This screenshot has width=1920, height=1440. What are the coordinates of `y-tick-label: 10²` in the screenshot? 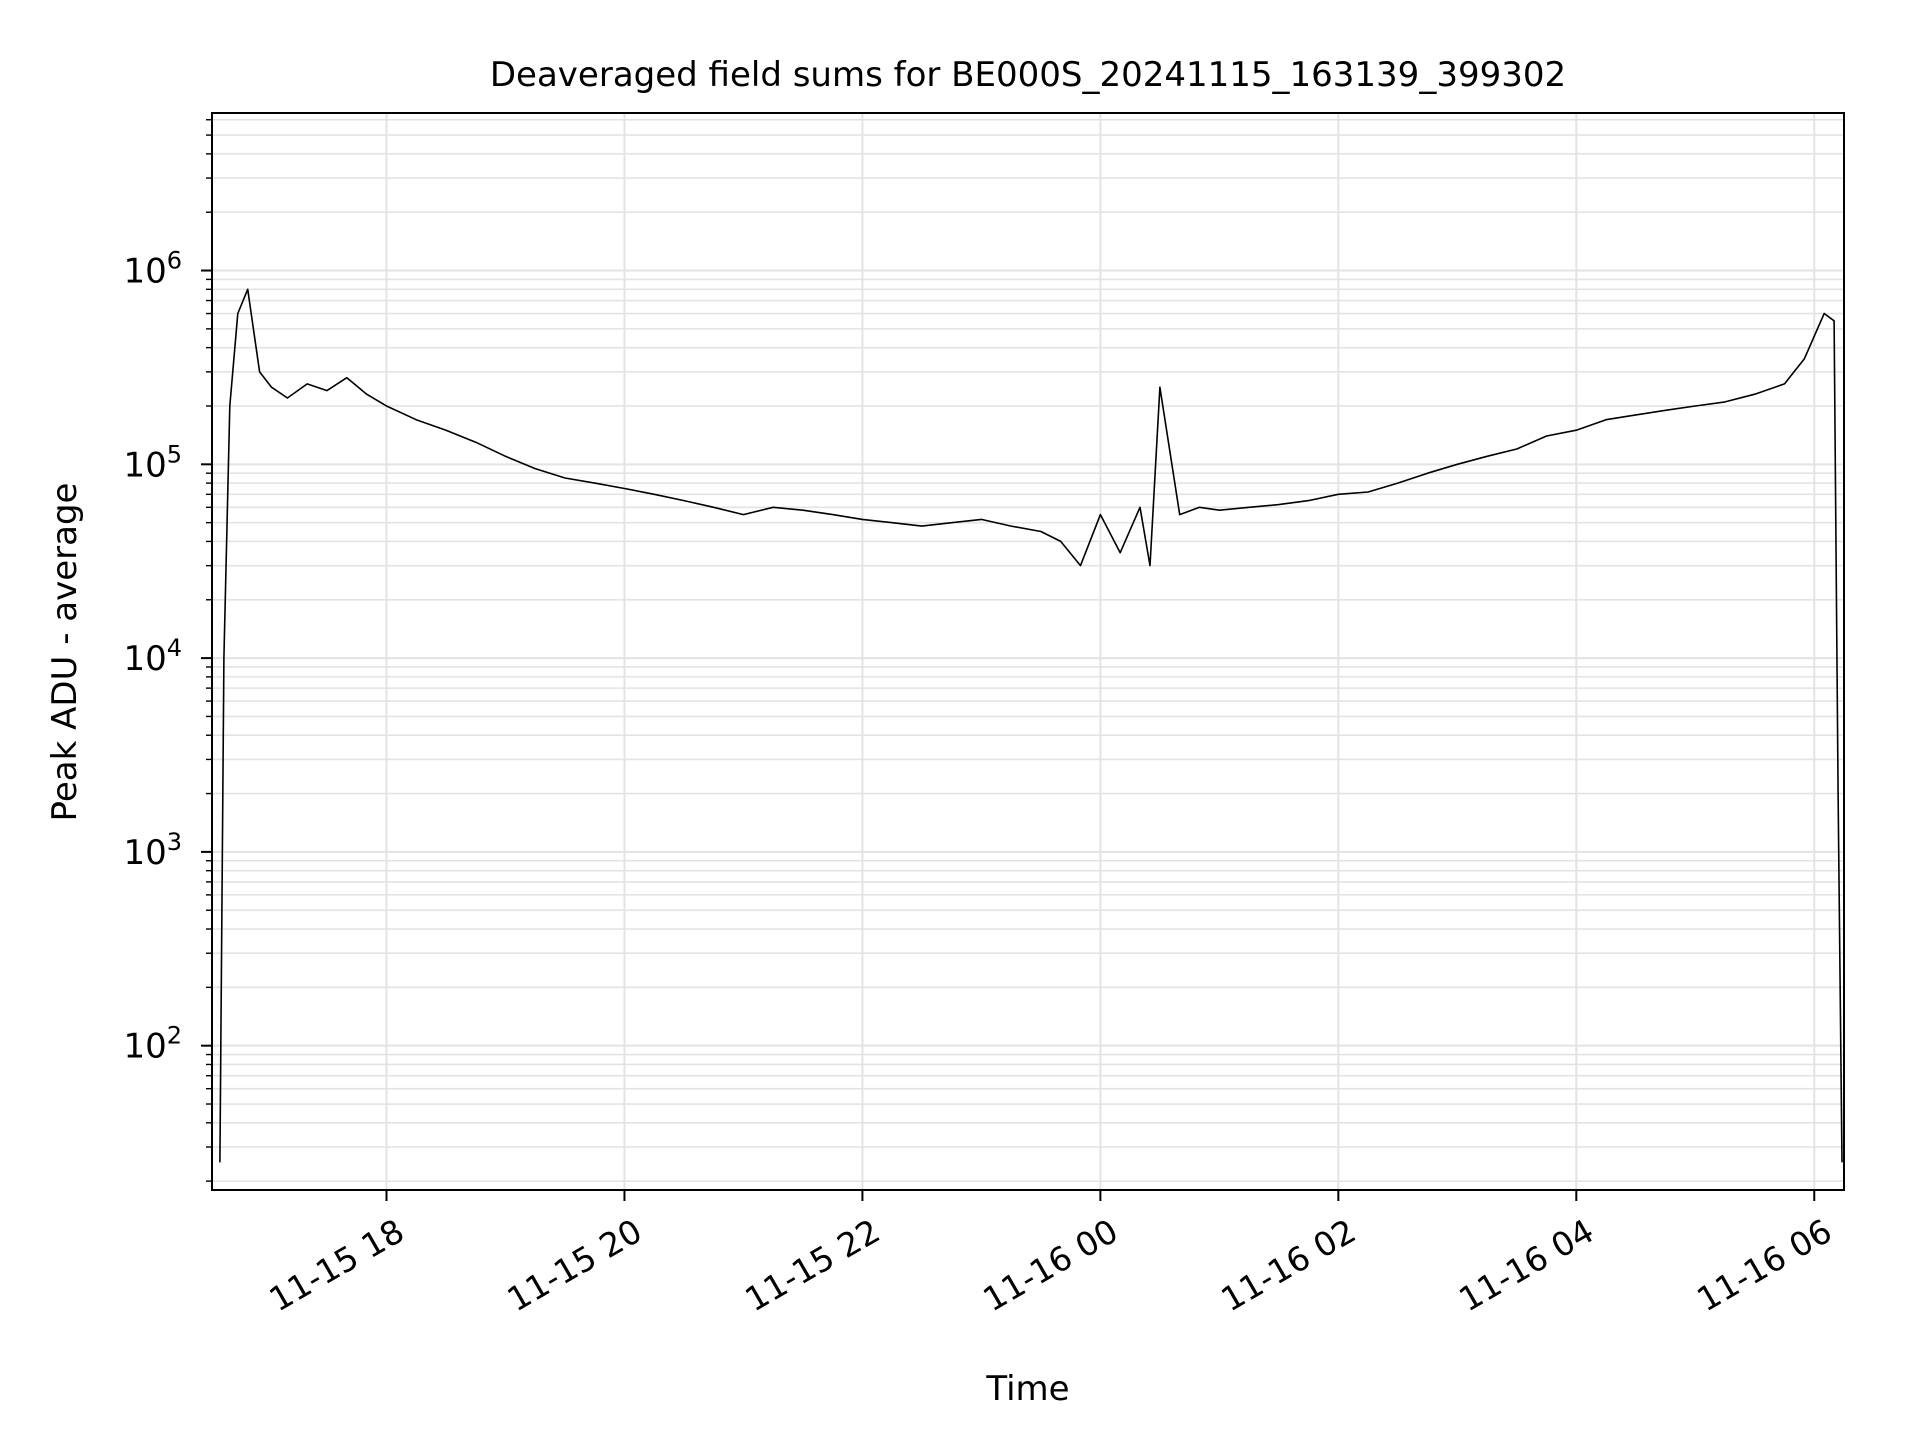 It's located at (152, 1044).